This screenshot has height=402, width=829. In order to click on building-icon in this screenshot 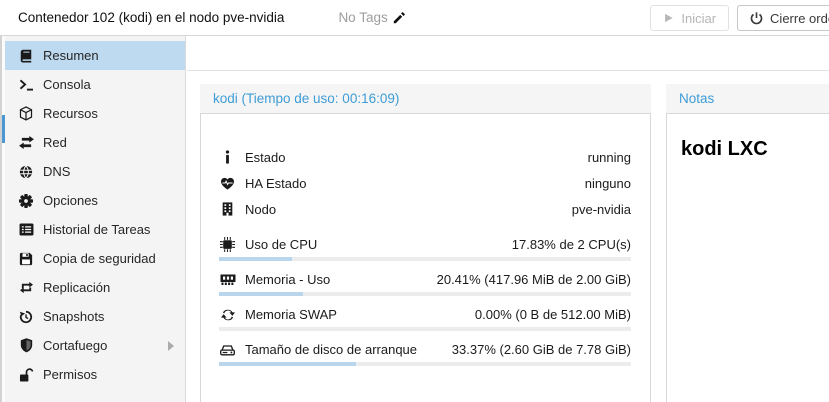, I will do `click(227, 209)`.